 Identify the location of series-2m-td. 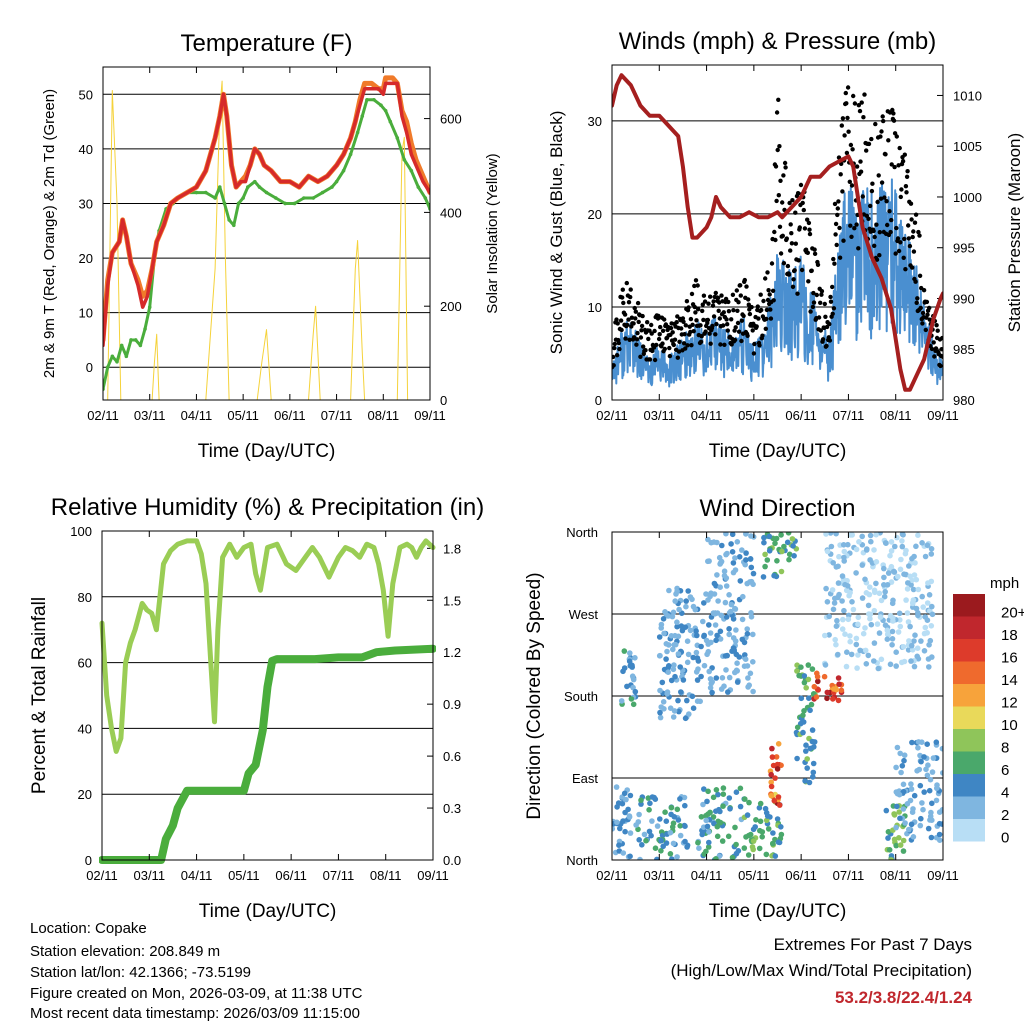
(266, 244).